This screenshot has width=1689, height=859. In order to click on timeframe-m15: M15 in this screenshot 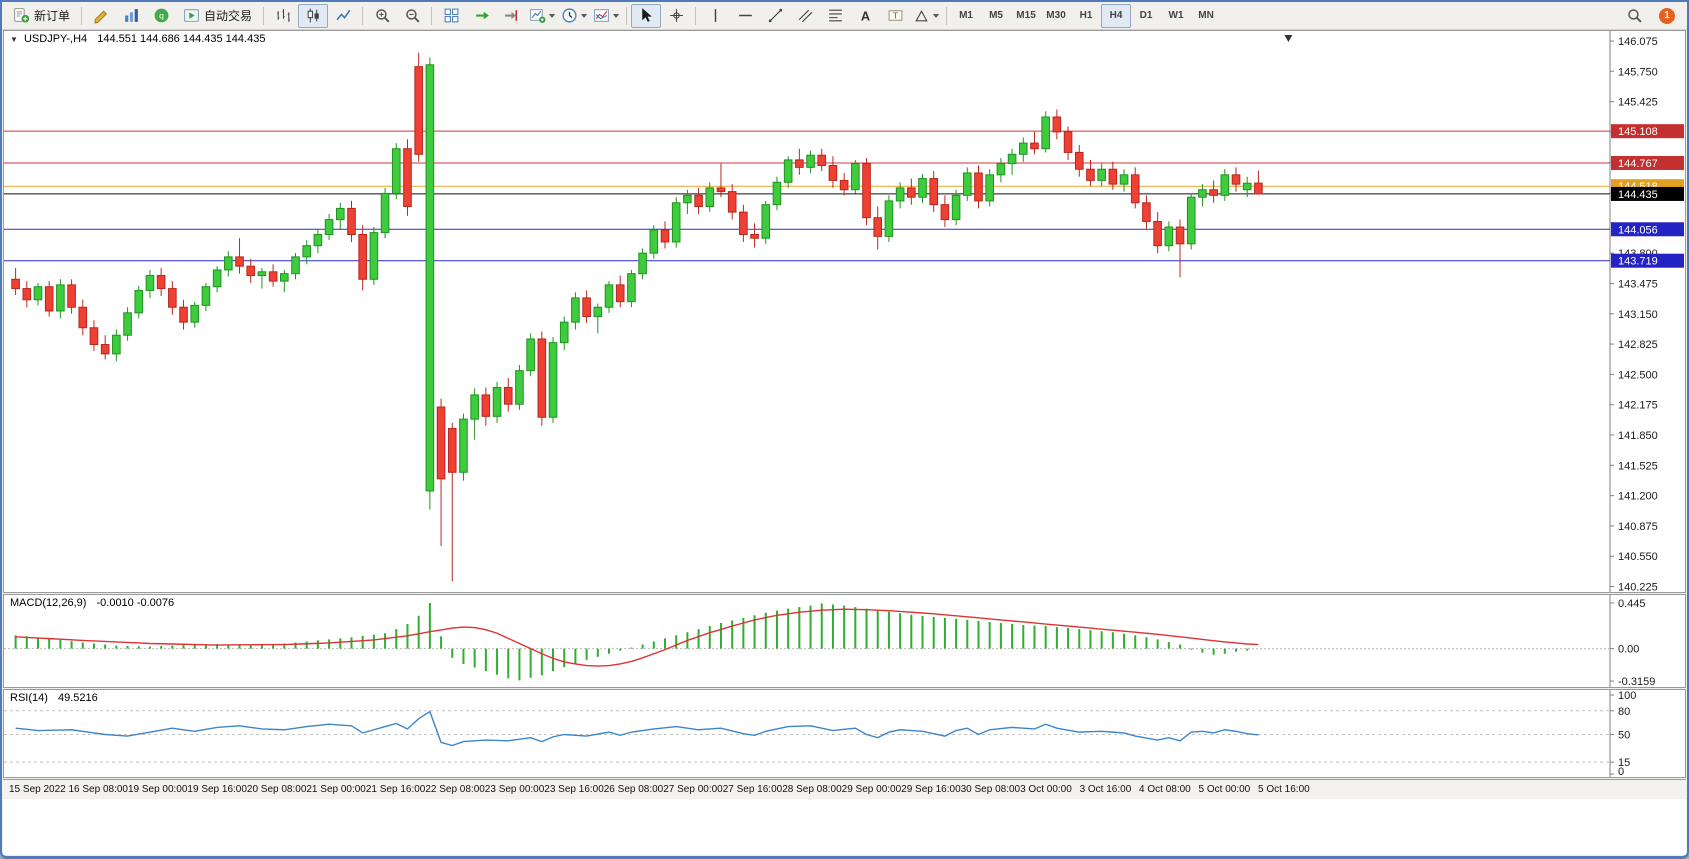, I will do `click(1026, 16)`.